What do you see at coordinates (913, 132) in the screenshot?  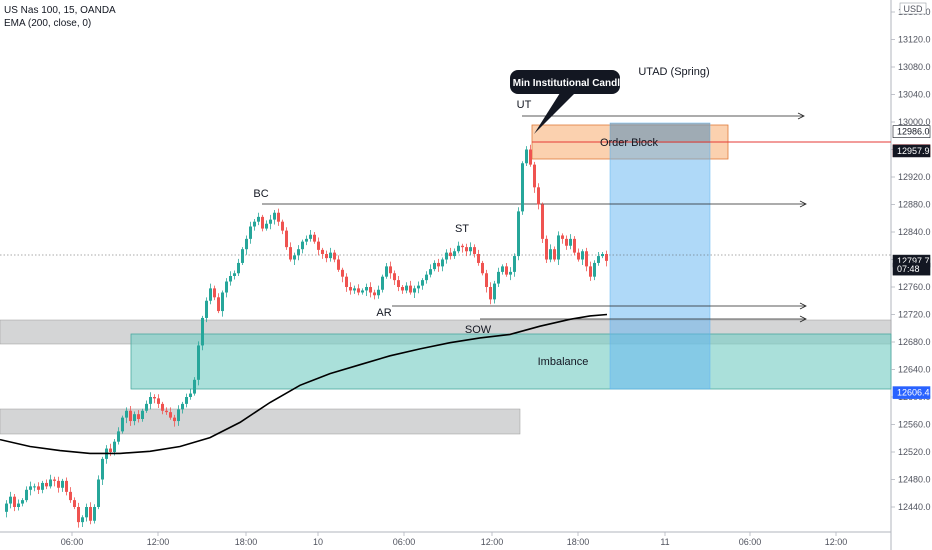 I see `price-tag-label: 12986.0` at bounding box center [913, 132].